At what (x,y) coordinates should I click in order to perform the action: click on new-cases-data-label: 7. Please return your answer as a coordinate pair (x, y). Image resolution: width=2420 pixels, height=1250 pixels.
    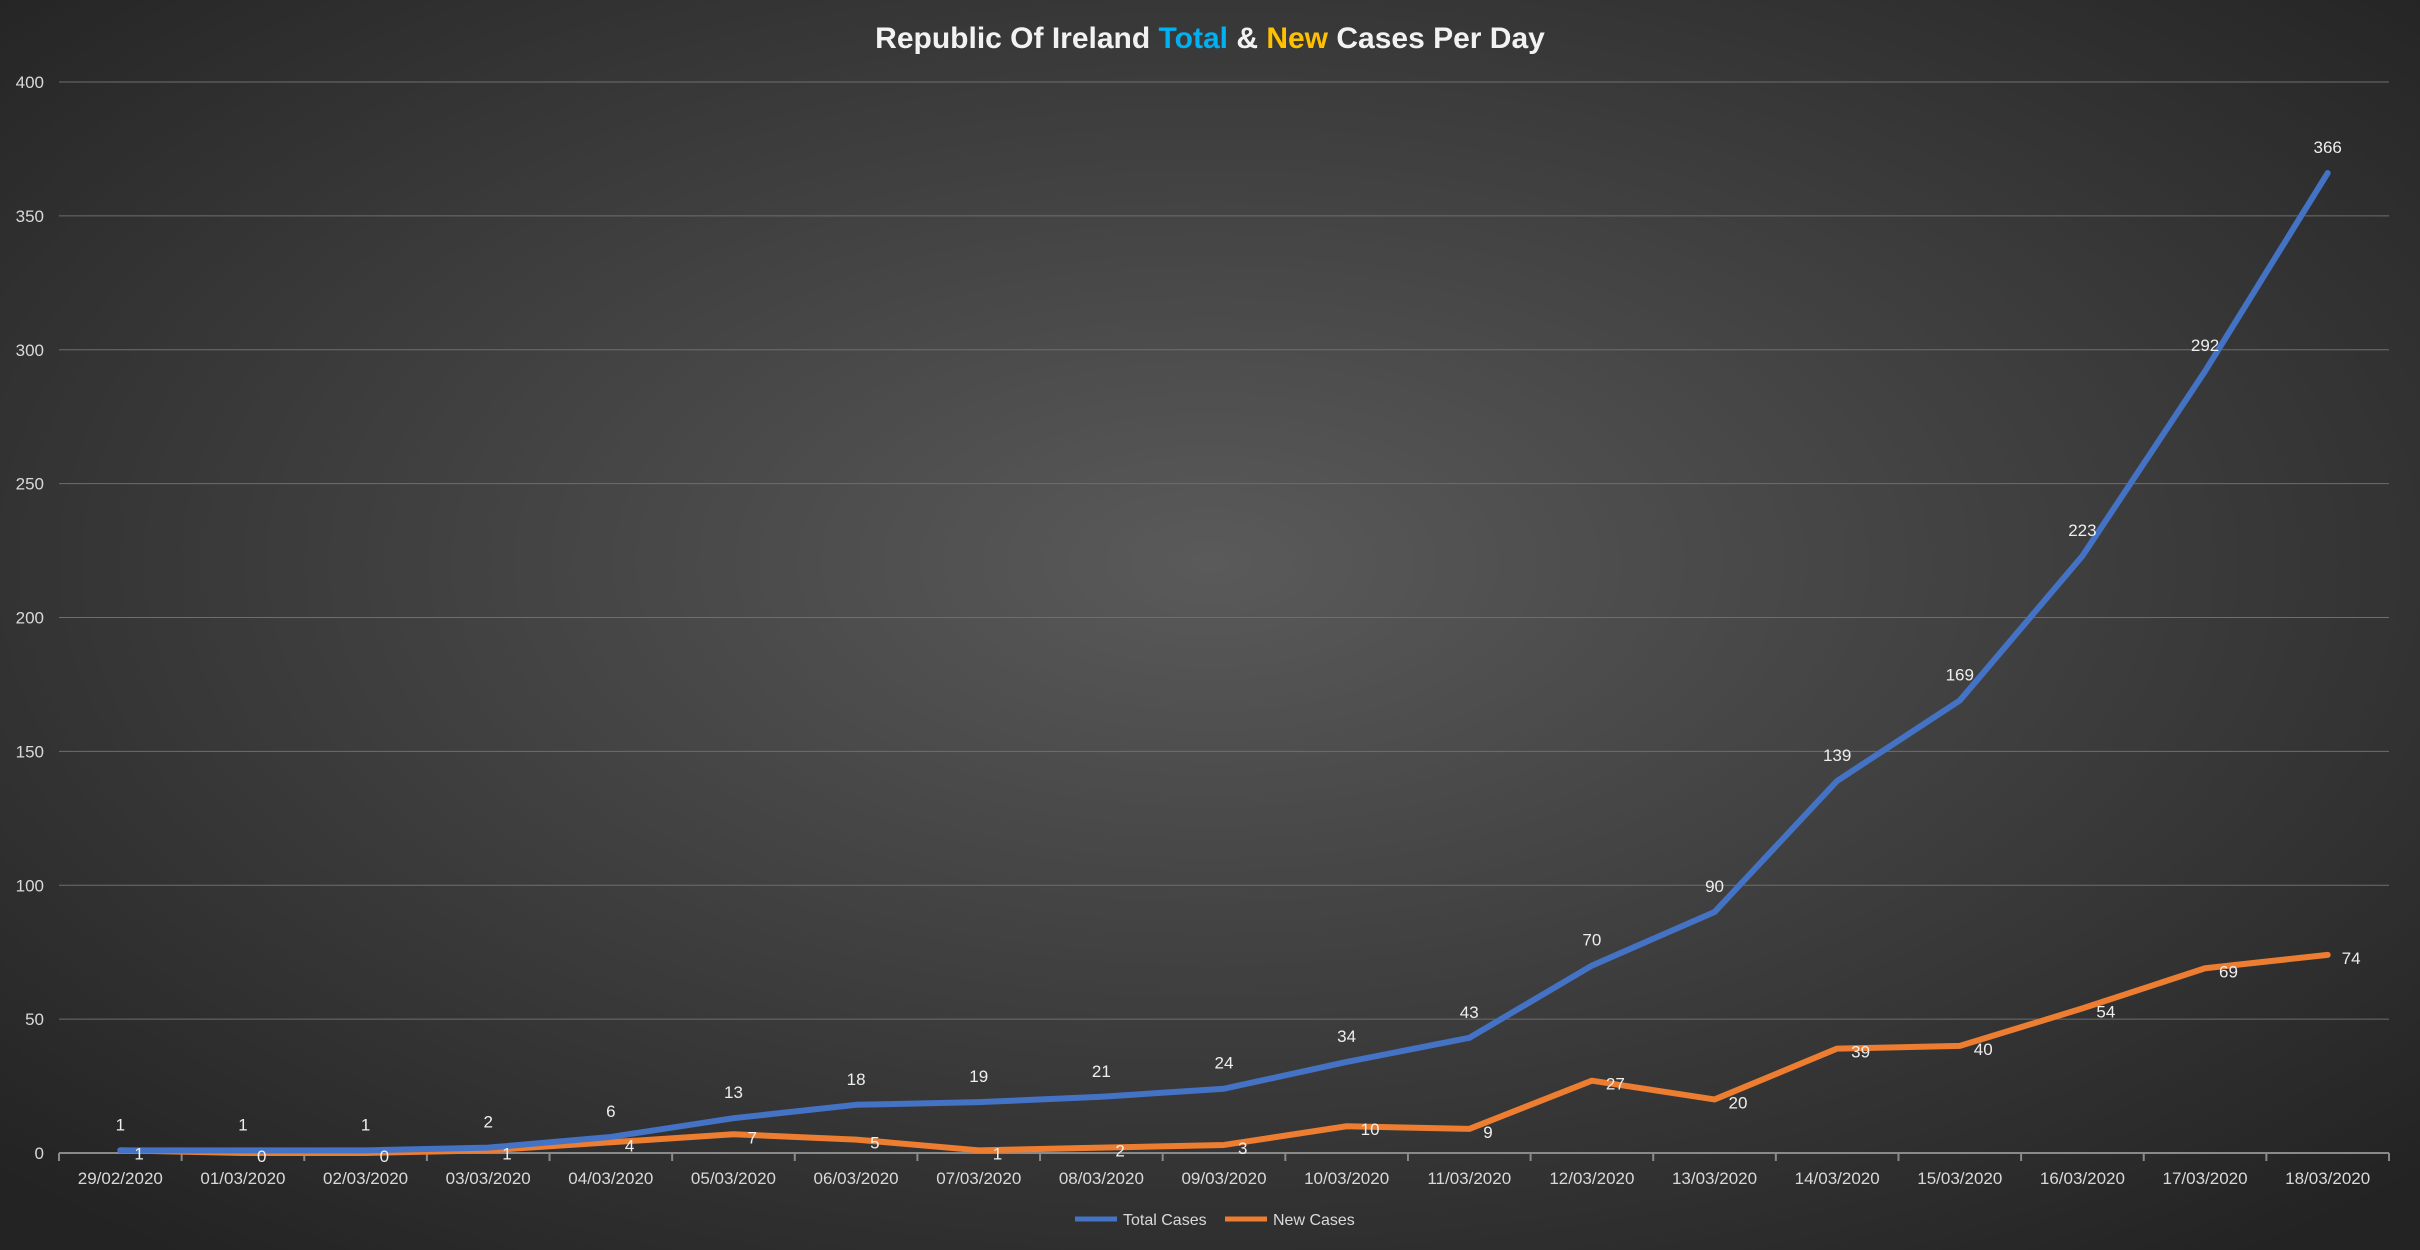
    Looking at the image, I should click on (751, 1137).